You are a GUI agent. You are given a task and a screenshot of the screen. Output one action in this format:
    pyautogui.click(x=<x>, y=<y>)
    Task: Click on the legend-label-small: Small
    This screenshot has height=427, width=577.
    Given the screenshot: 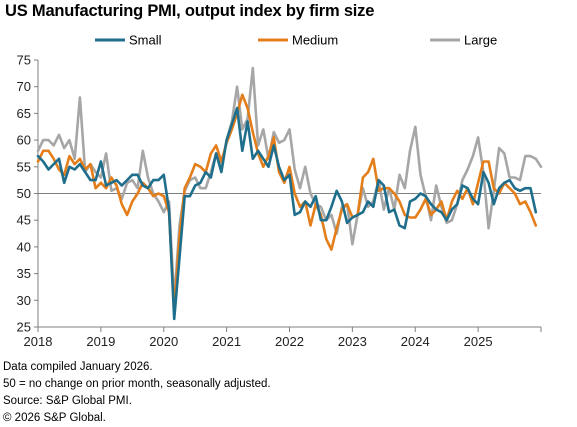 What is the action you would take?
    pyautogui.click(x=145, y=40)
    